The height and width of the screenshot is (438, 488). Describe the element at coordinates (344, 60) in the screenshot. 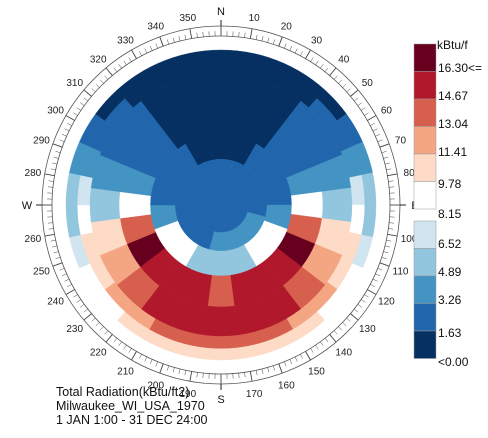

I see `degree-label: 40` at that location.